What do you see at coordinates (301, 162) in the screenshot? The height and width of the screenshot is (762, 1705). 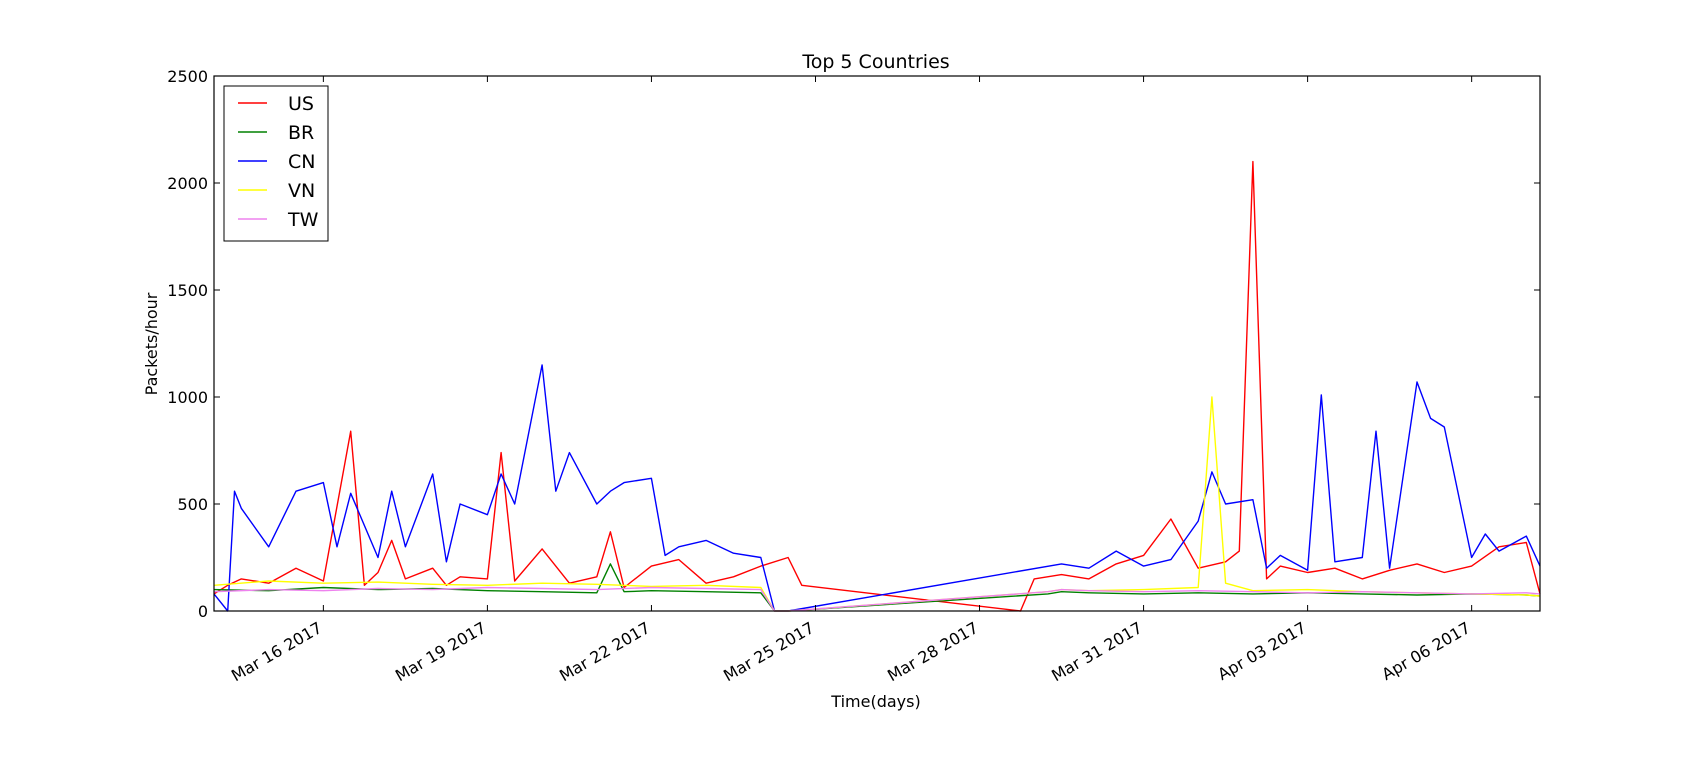 I see `legend-label-cn: CN` at bounding box center [301, 162].